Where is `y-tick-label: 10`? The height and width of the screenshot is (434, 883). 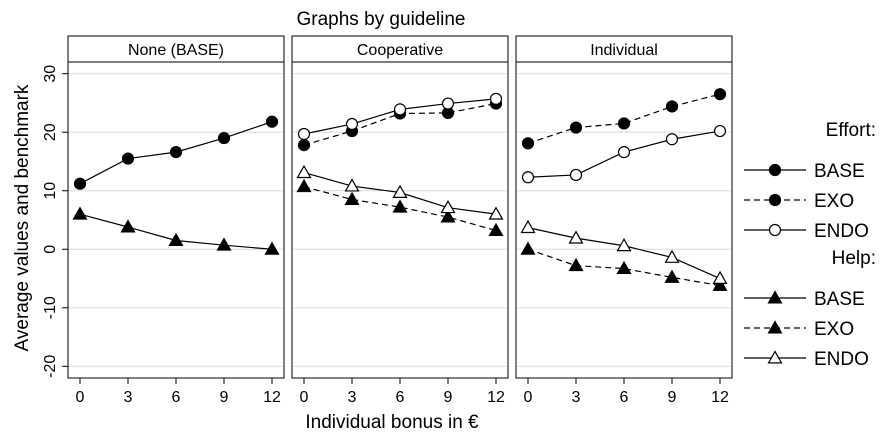 y-tick-label: 10 is located at coordinates (50, 191).